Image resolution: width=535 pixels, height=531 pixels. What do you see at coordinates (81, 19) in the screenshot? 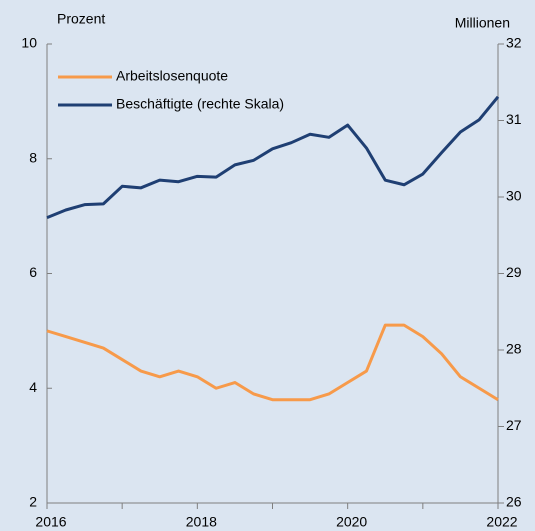
I see `y-axis-label: Prozent` at bounding box center [81, 19].